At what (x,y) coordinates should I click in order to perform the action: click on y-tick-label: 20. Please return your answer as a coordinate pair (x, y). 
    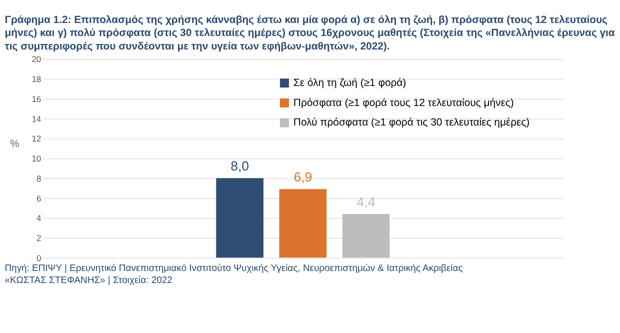
    Looking at the image, I should click on (37, 59).